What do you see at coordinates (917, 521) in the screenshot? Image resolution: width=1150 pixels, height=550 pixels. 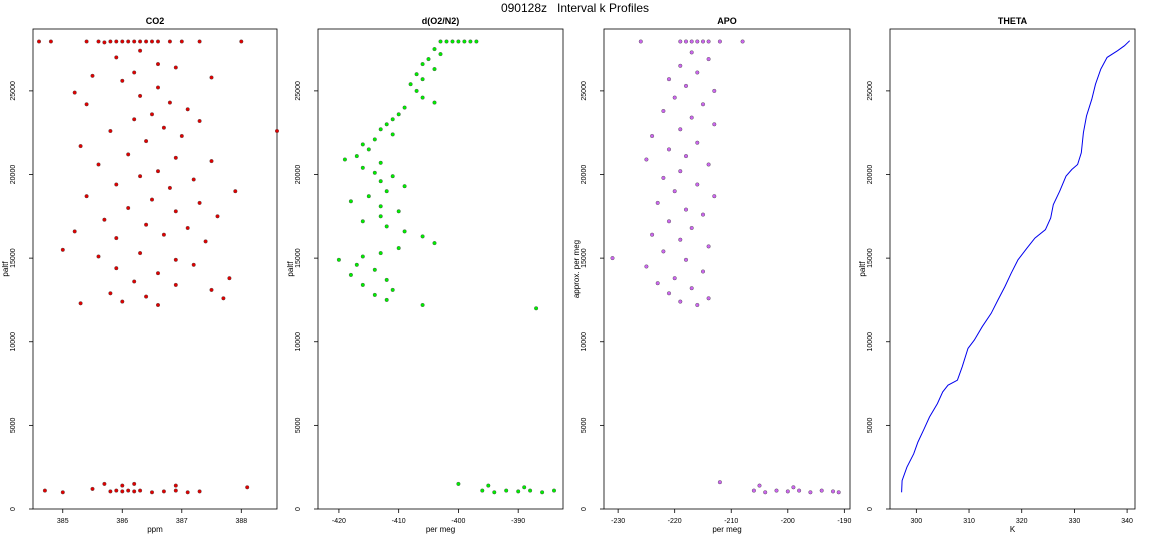 I see `x-tick-label: 300` at bounding box center [917, 521].